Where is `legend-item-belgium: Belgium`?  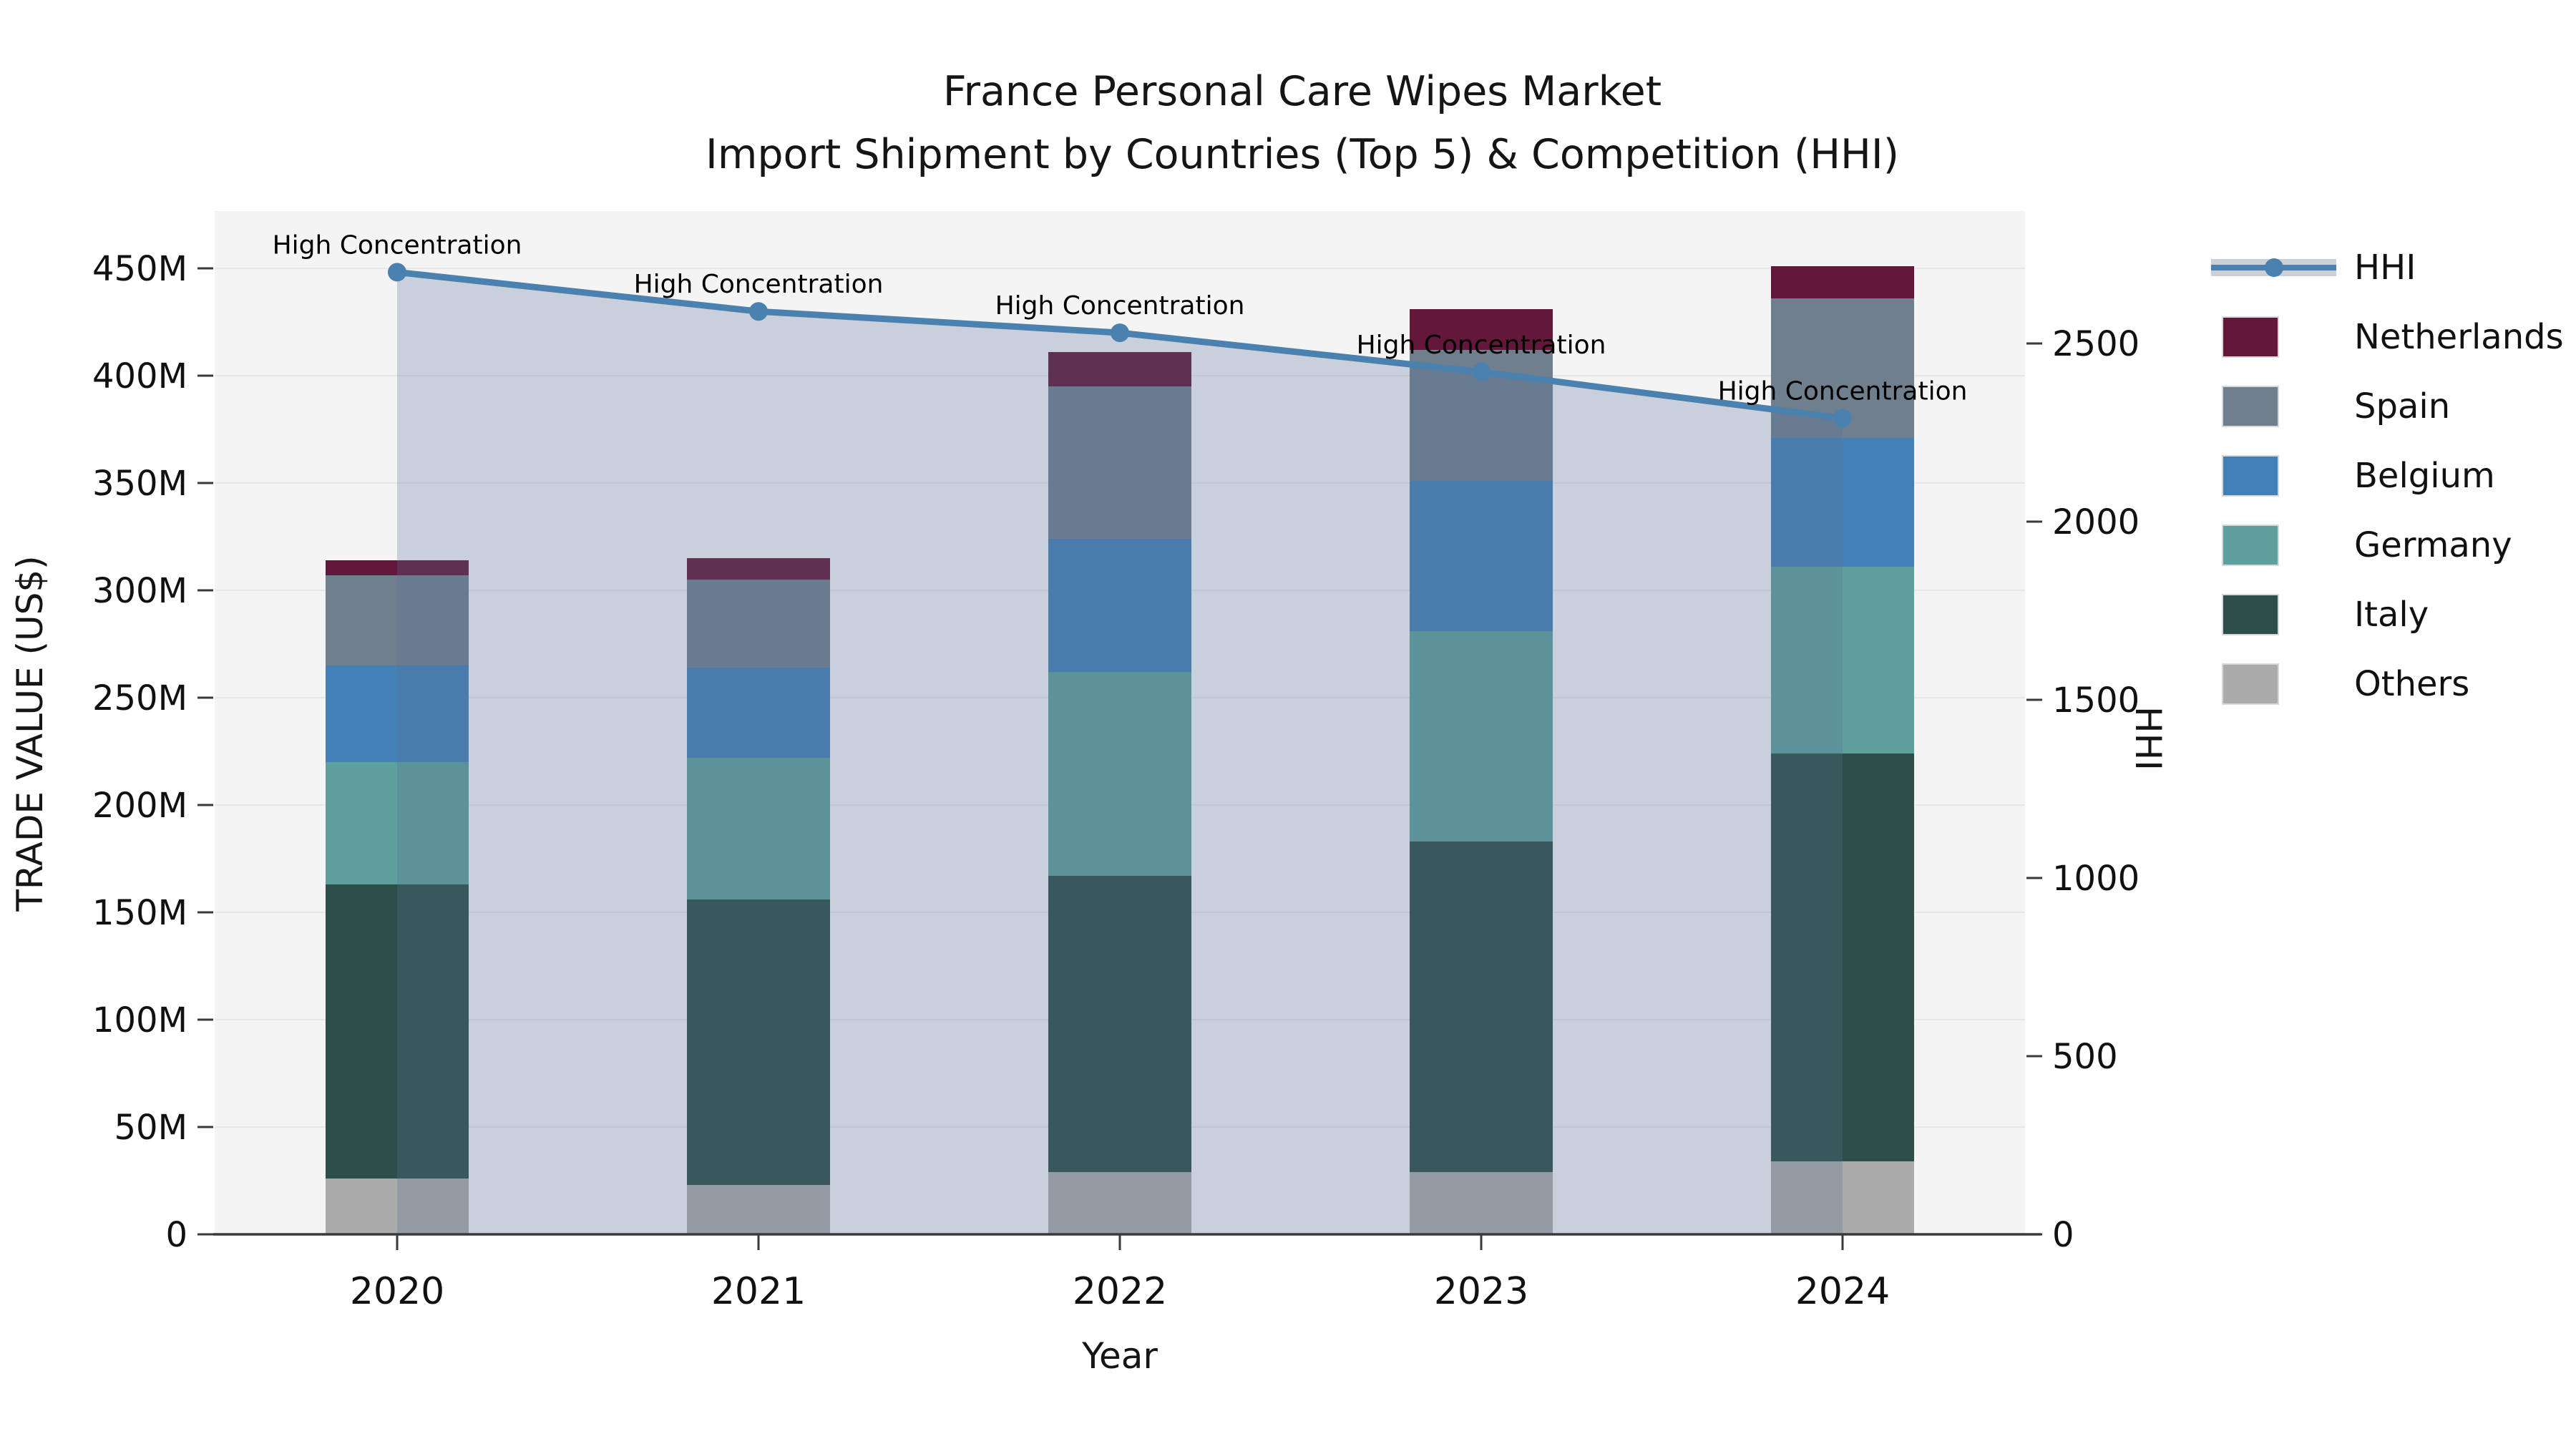
legend-item-belgium: Belgium is located at coordinates (2383, 475).